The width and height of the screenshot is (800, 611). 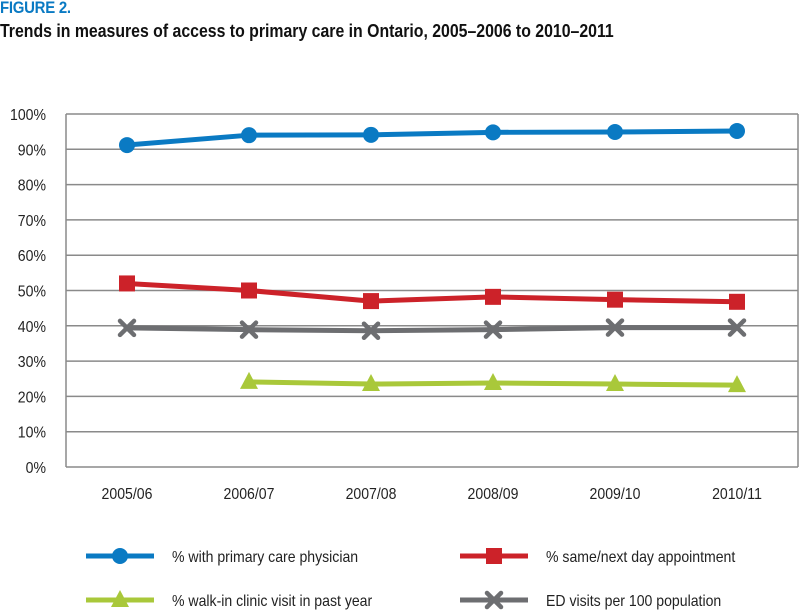 What do you see at coordinates (36, 468) in the screenshot?
I see `y-tick-label: 0%` at bounding box center [36, 468].